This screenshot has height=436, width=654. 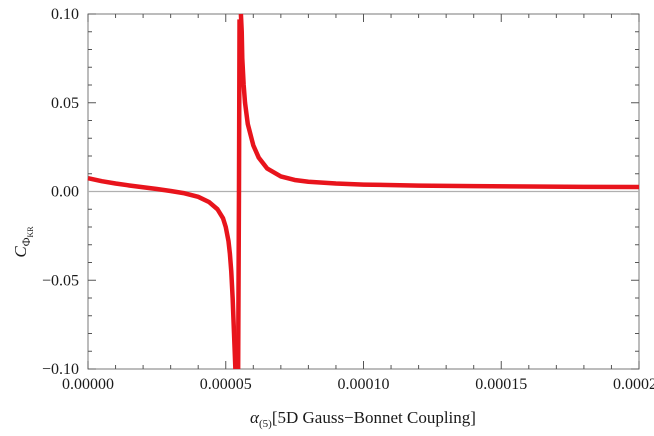 What do you see at coordinates (65, 103) in the screenshot?
I see `y-tick-label: 0.05` at bounding box center [65, 103].